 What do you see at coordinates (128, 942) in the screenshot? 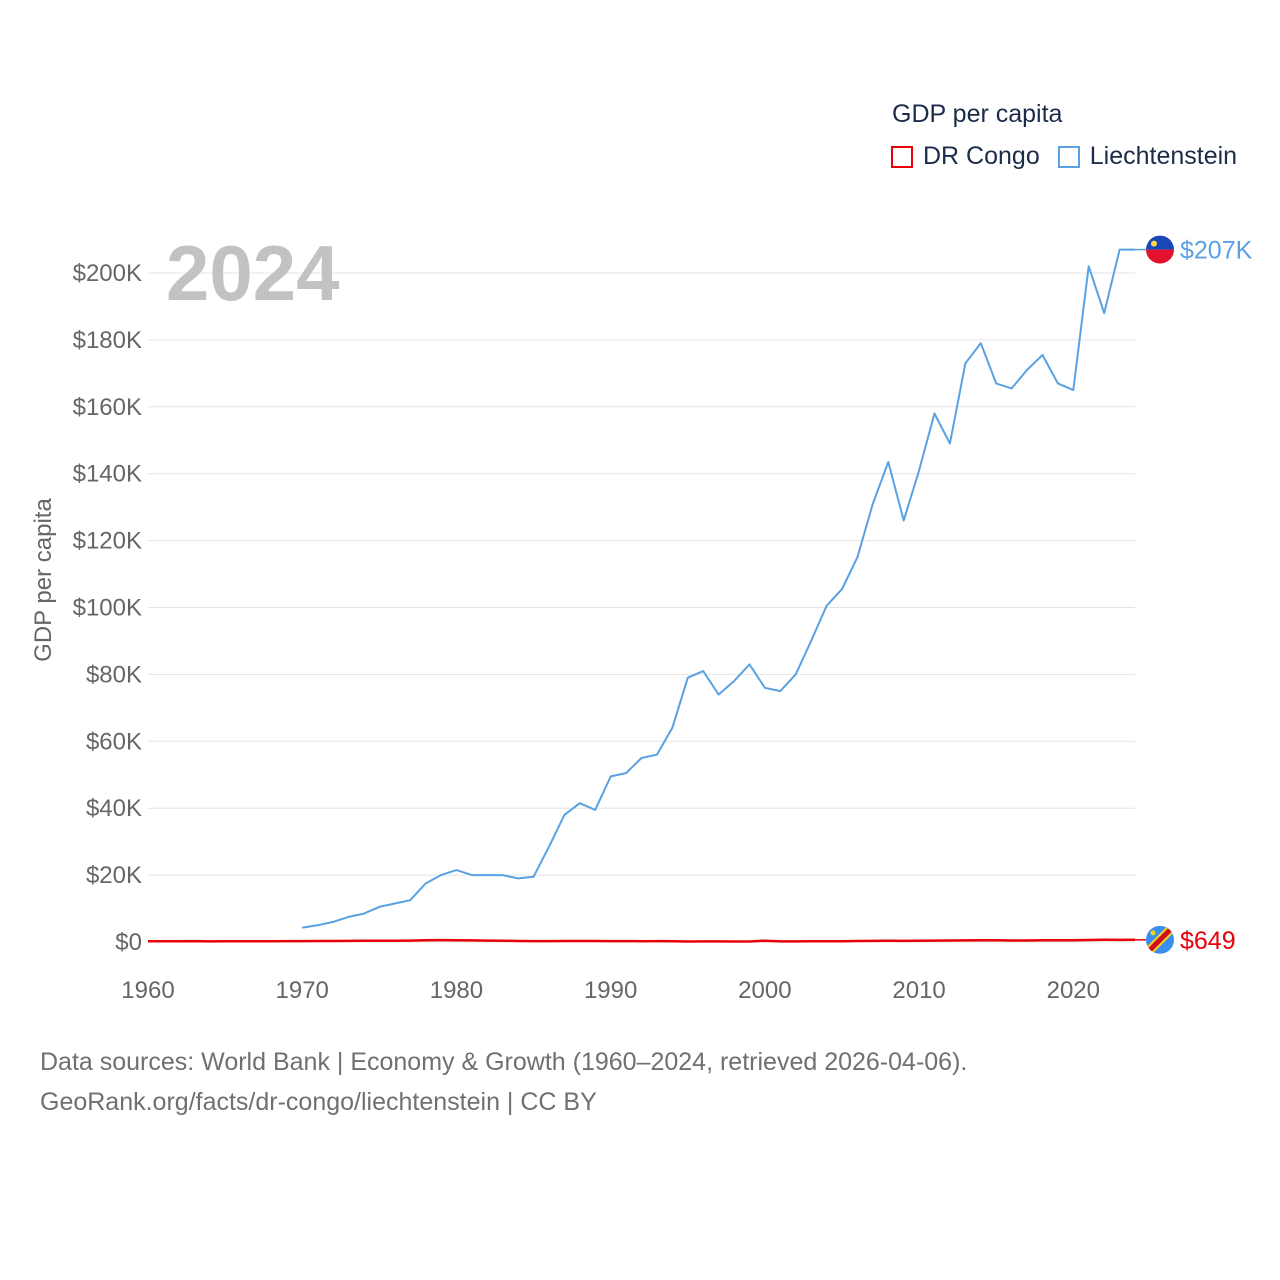
I see `y-tick-label: $0` at bounding box center [128, 942].